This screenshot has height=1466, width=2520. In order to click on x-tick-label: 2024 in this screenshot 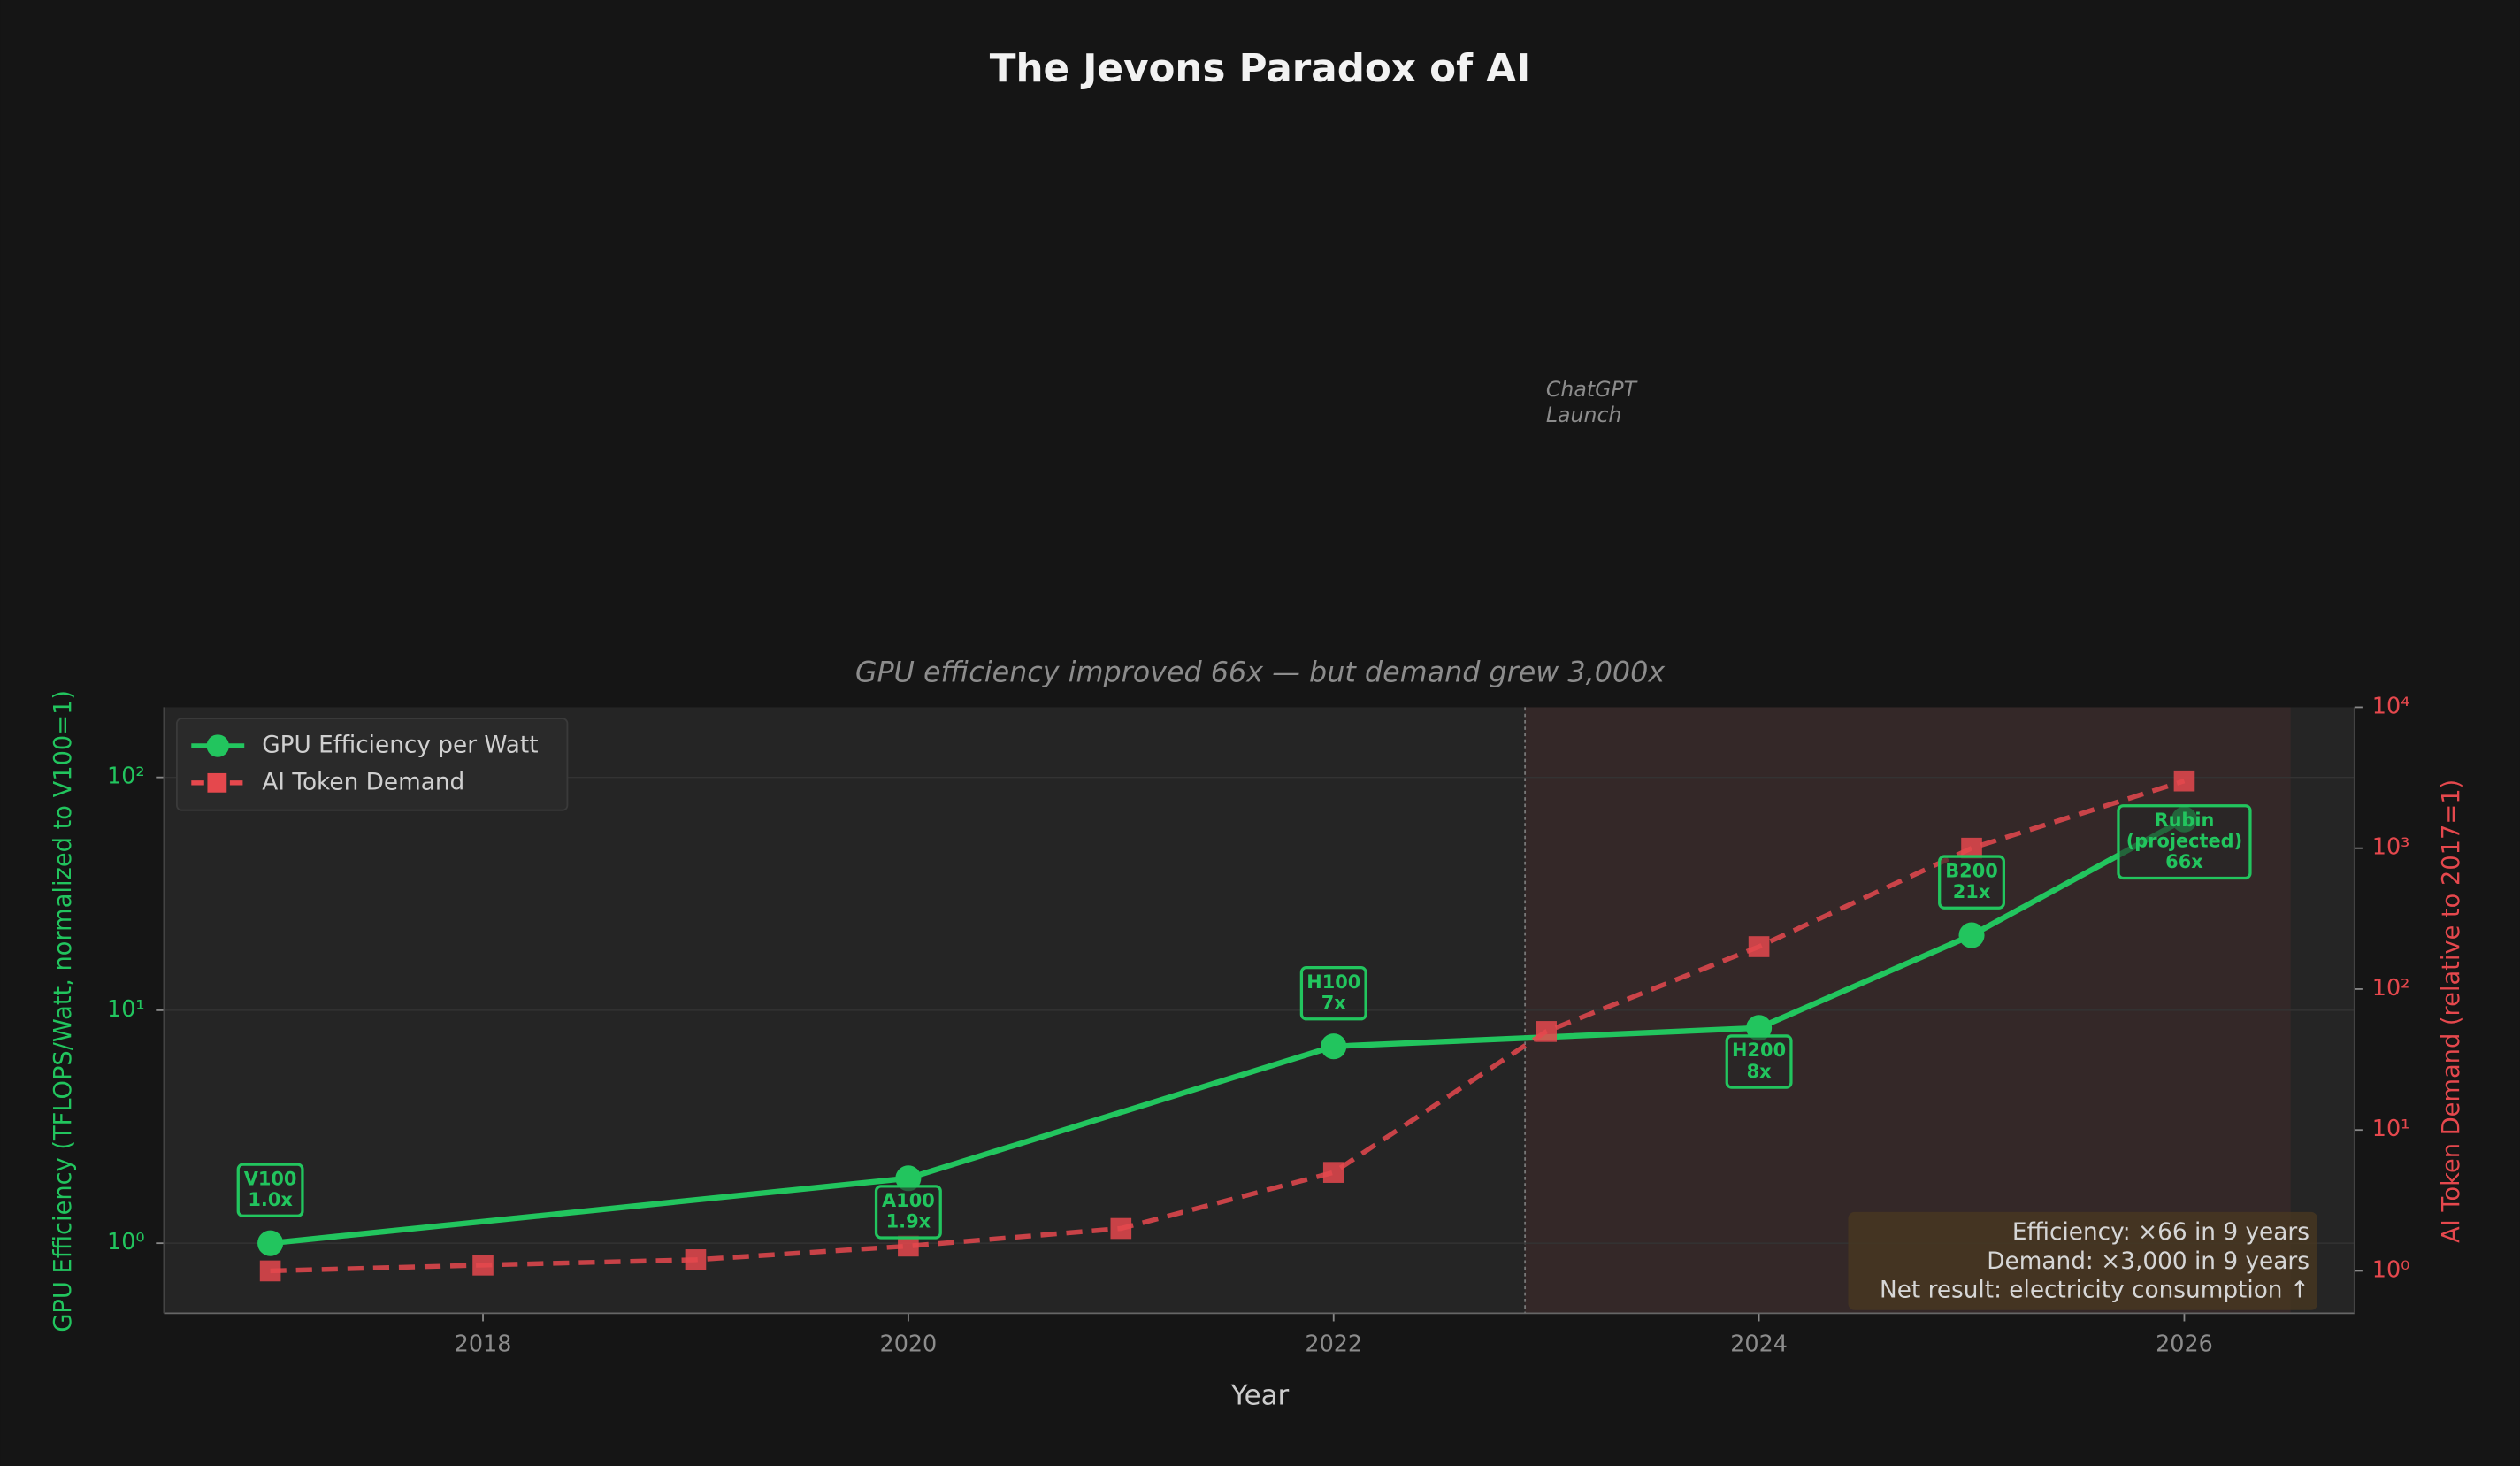, I will do `click(1759, 1344)`.